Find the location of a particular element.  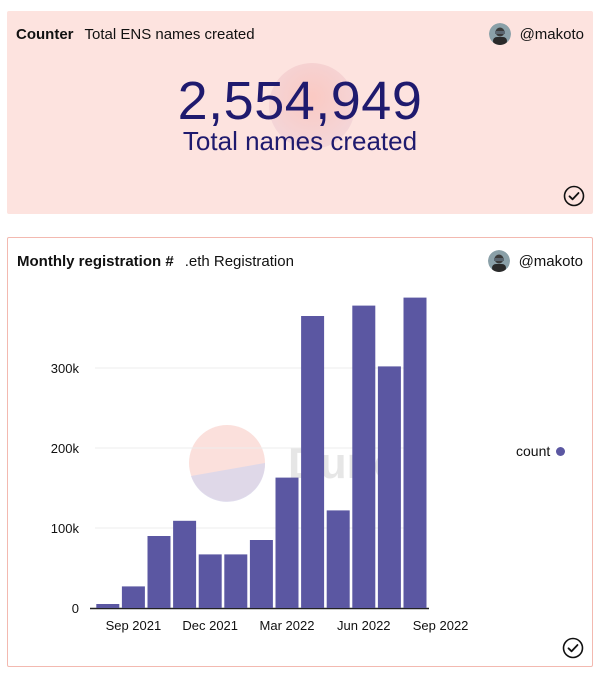

bar-jul-2022 is located at coordinates (389, 487).